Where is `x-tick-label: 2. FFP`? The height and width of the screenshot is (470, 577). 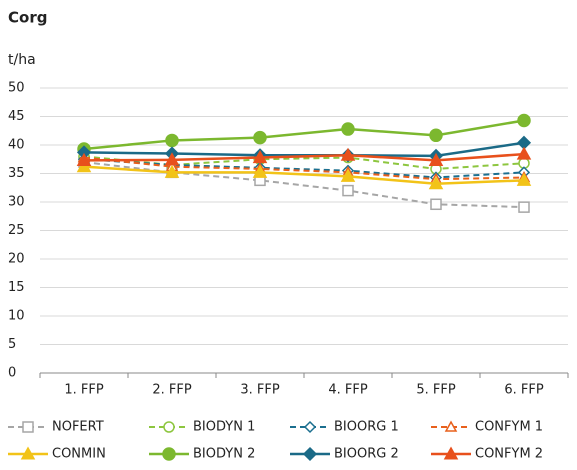 x-tick-label: 2. FFP is located at coordinates (171, 390).